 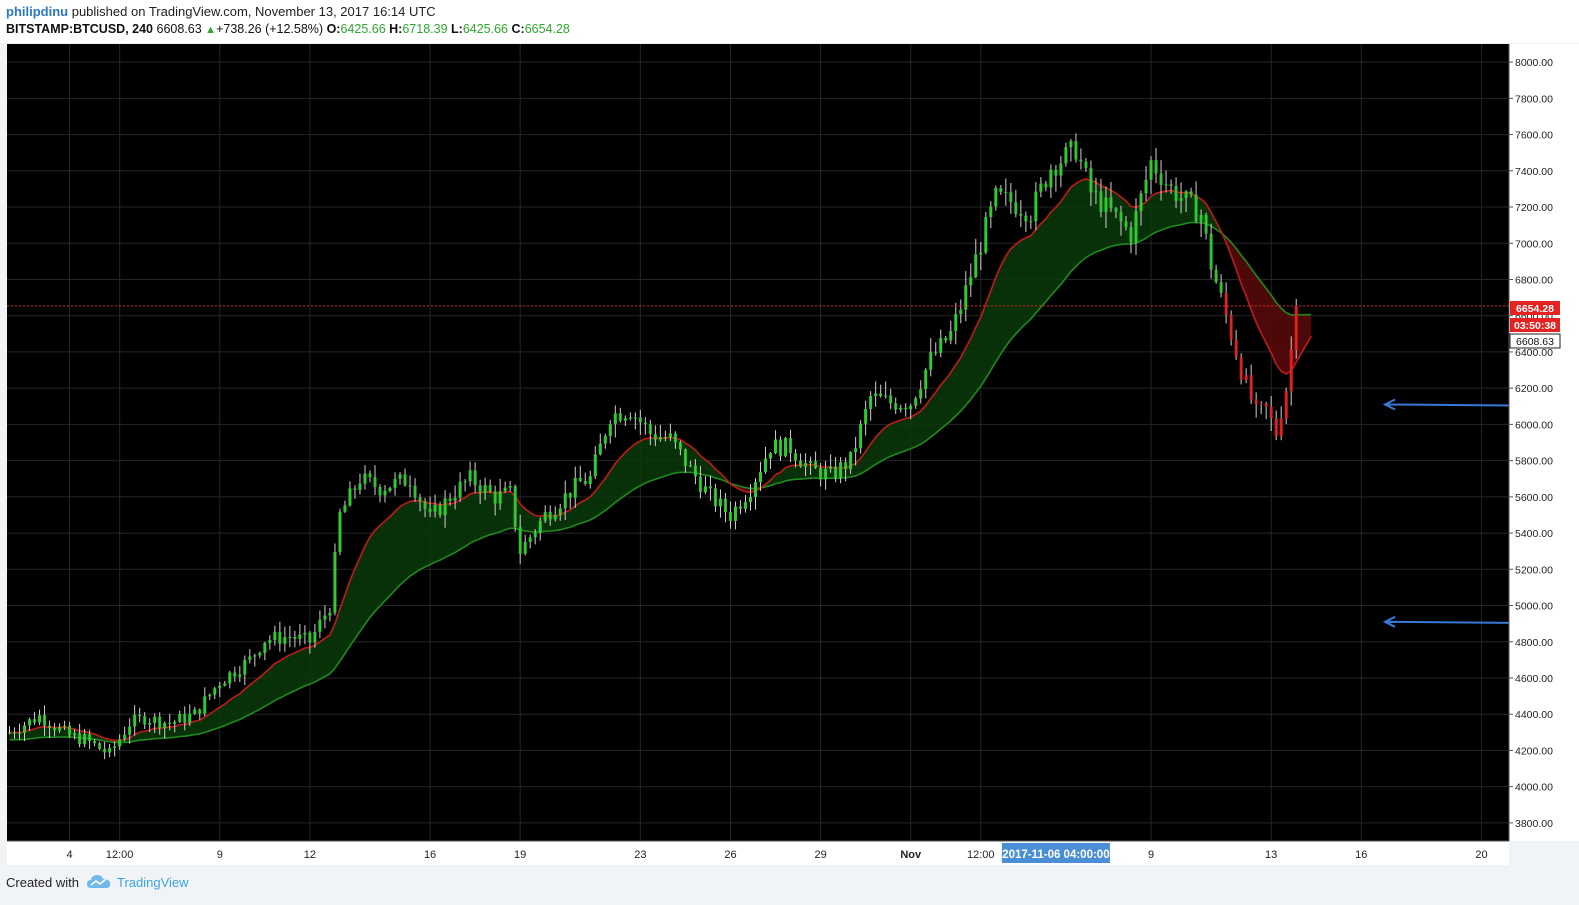 I want to click on y-tick-label: 3800.00, so click(x=1534, y=824).